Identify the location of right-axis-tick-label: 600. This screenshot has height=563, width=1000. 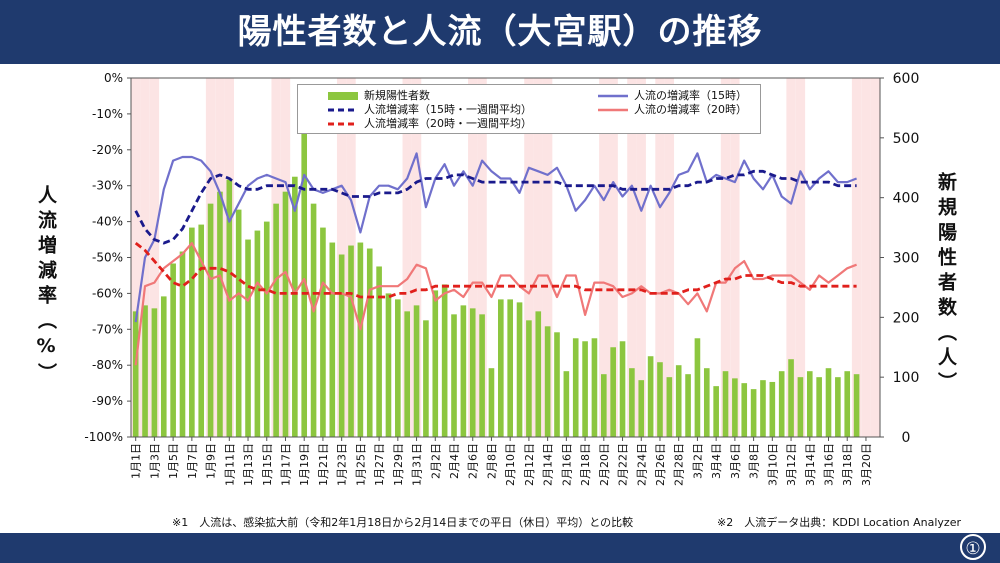
(906, 79).